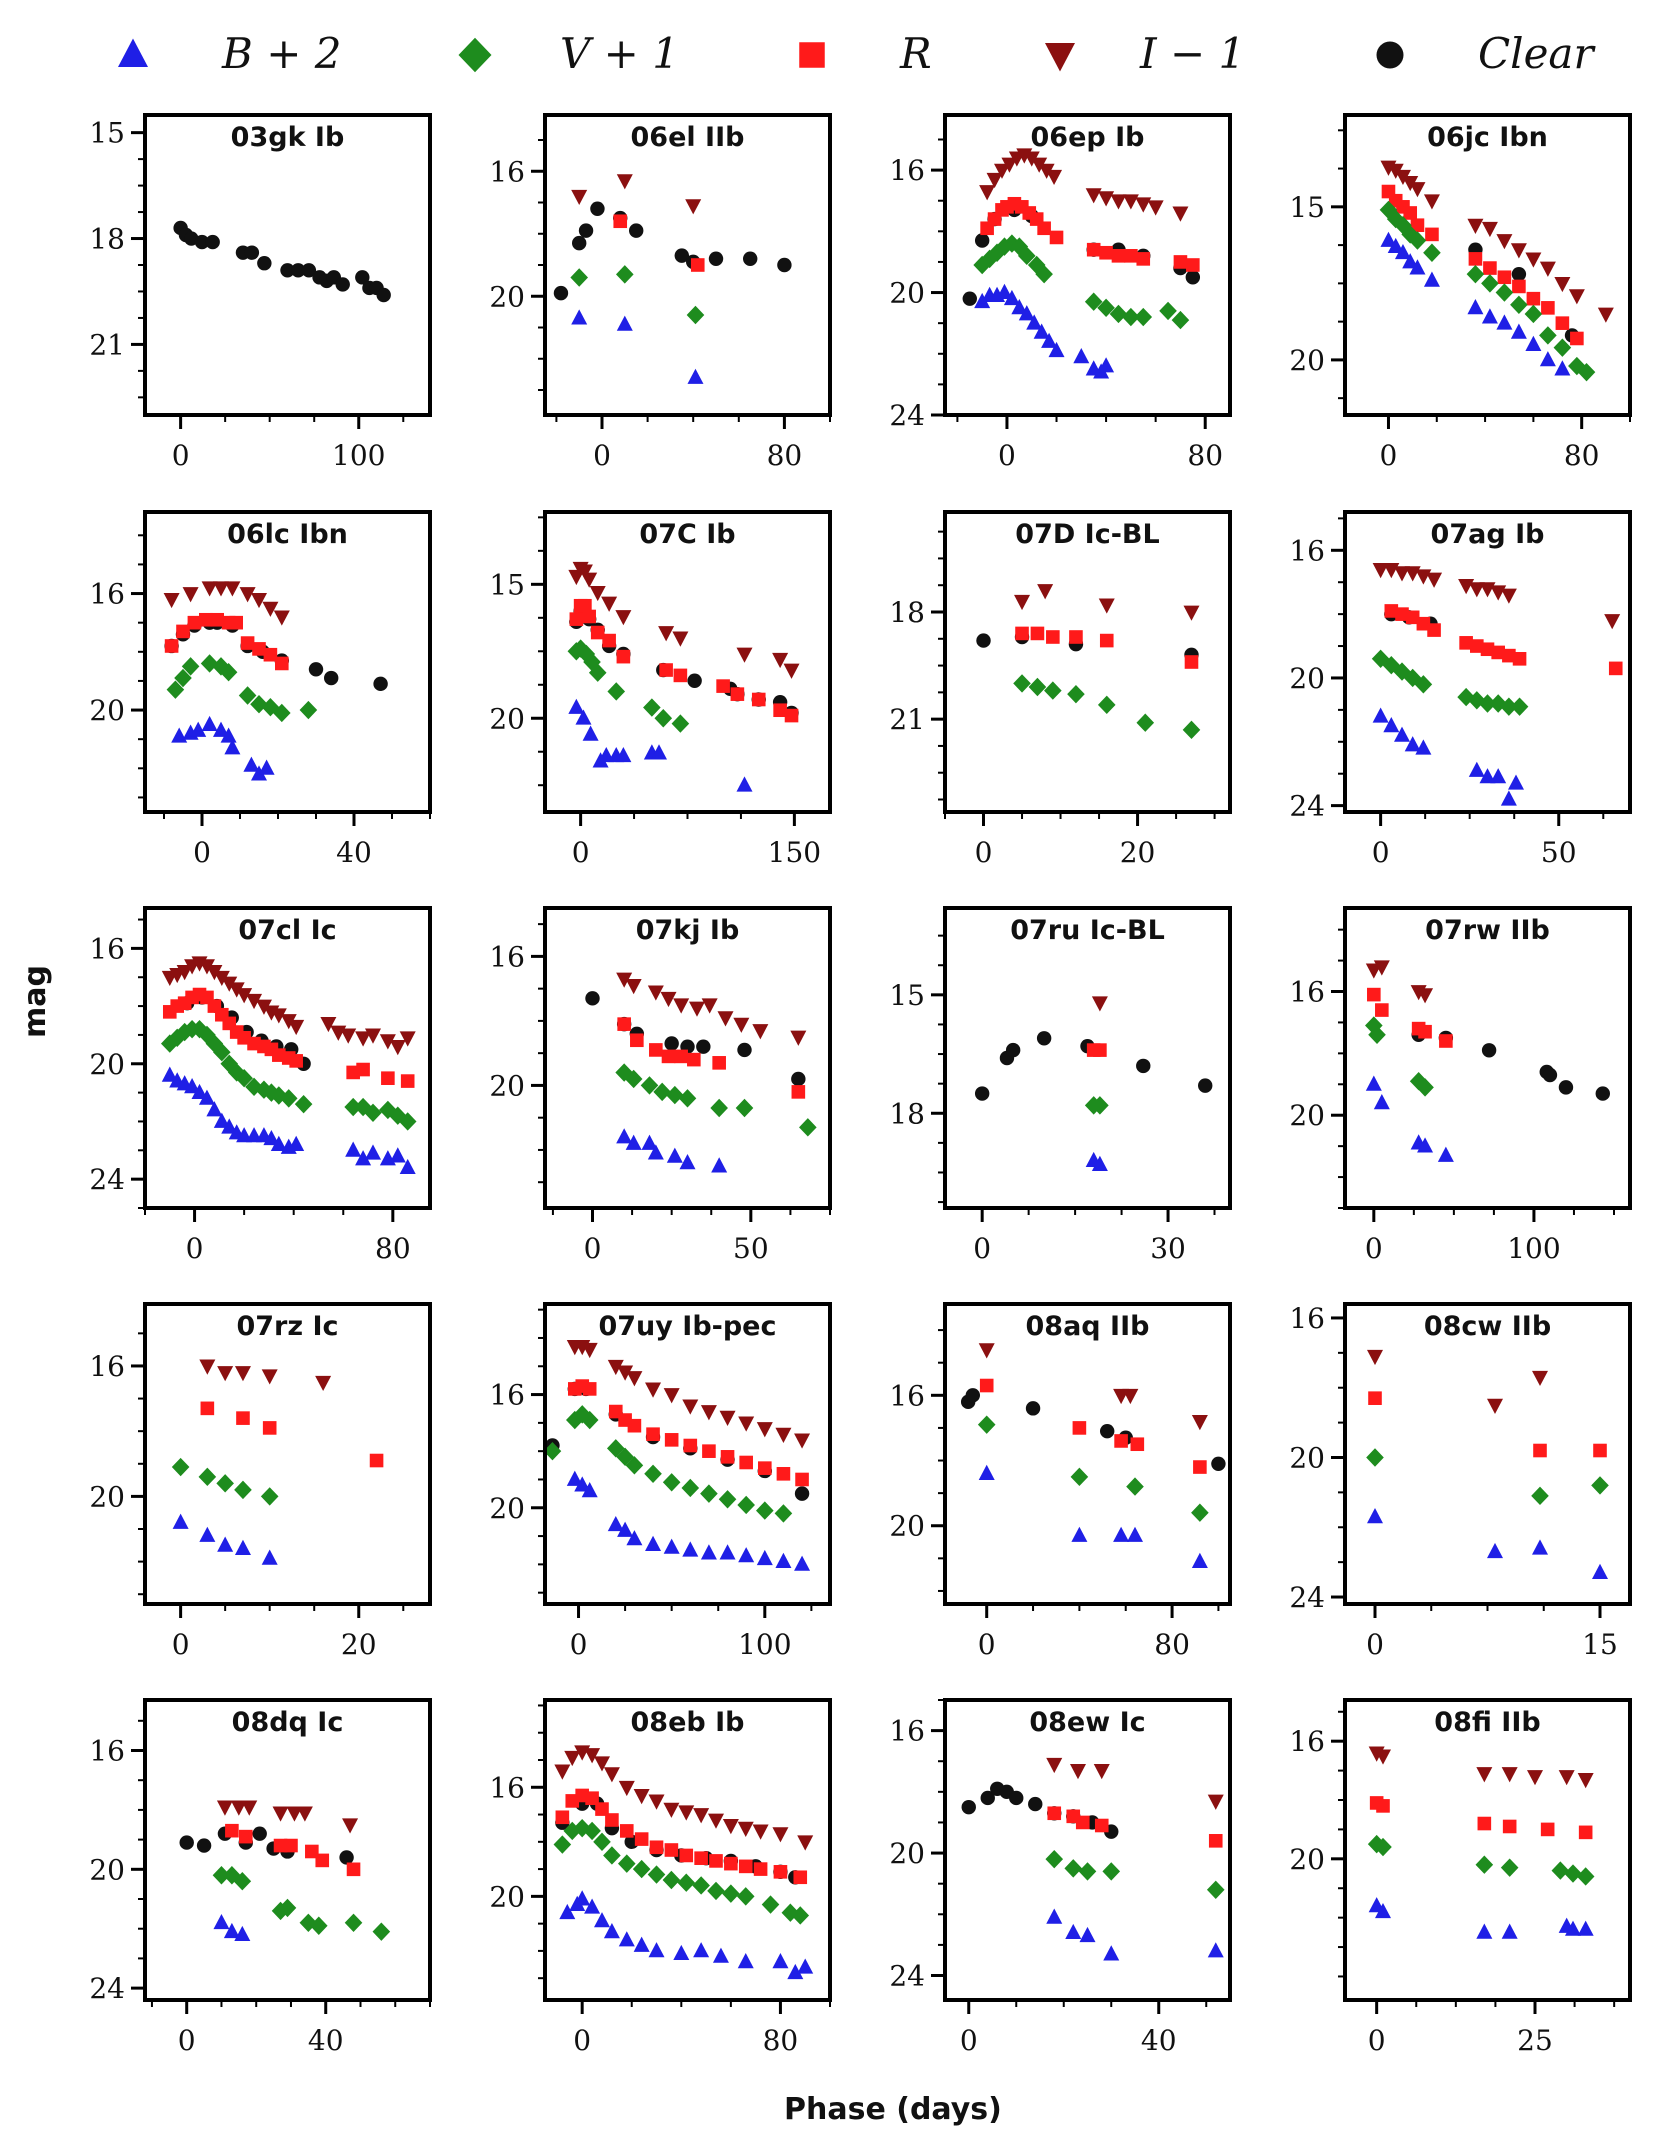  What do you see at coordinates (764, 1644) in the screenshot?
I see `x-tick-label: 100` at bounding box center [764, 1644].